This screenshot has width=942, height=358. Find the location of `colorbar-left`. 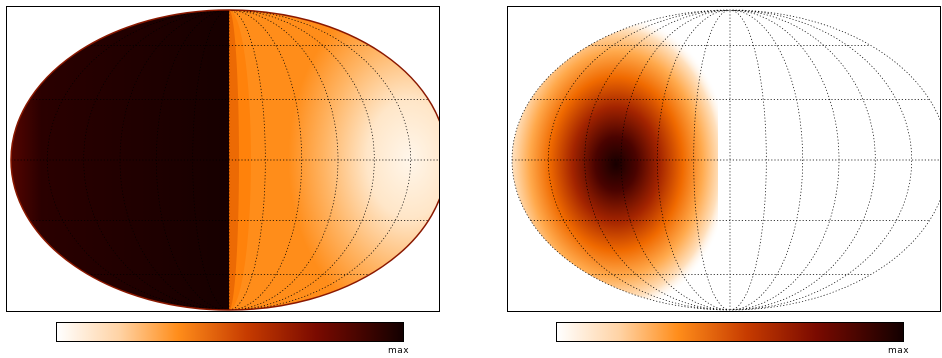

colorbar-left is located at coordinates (230, 332).